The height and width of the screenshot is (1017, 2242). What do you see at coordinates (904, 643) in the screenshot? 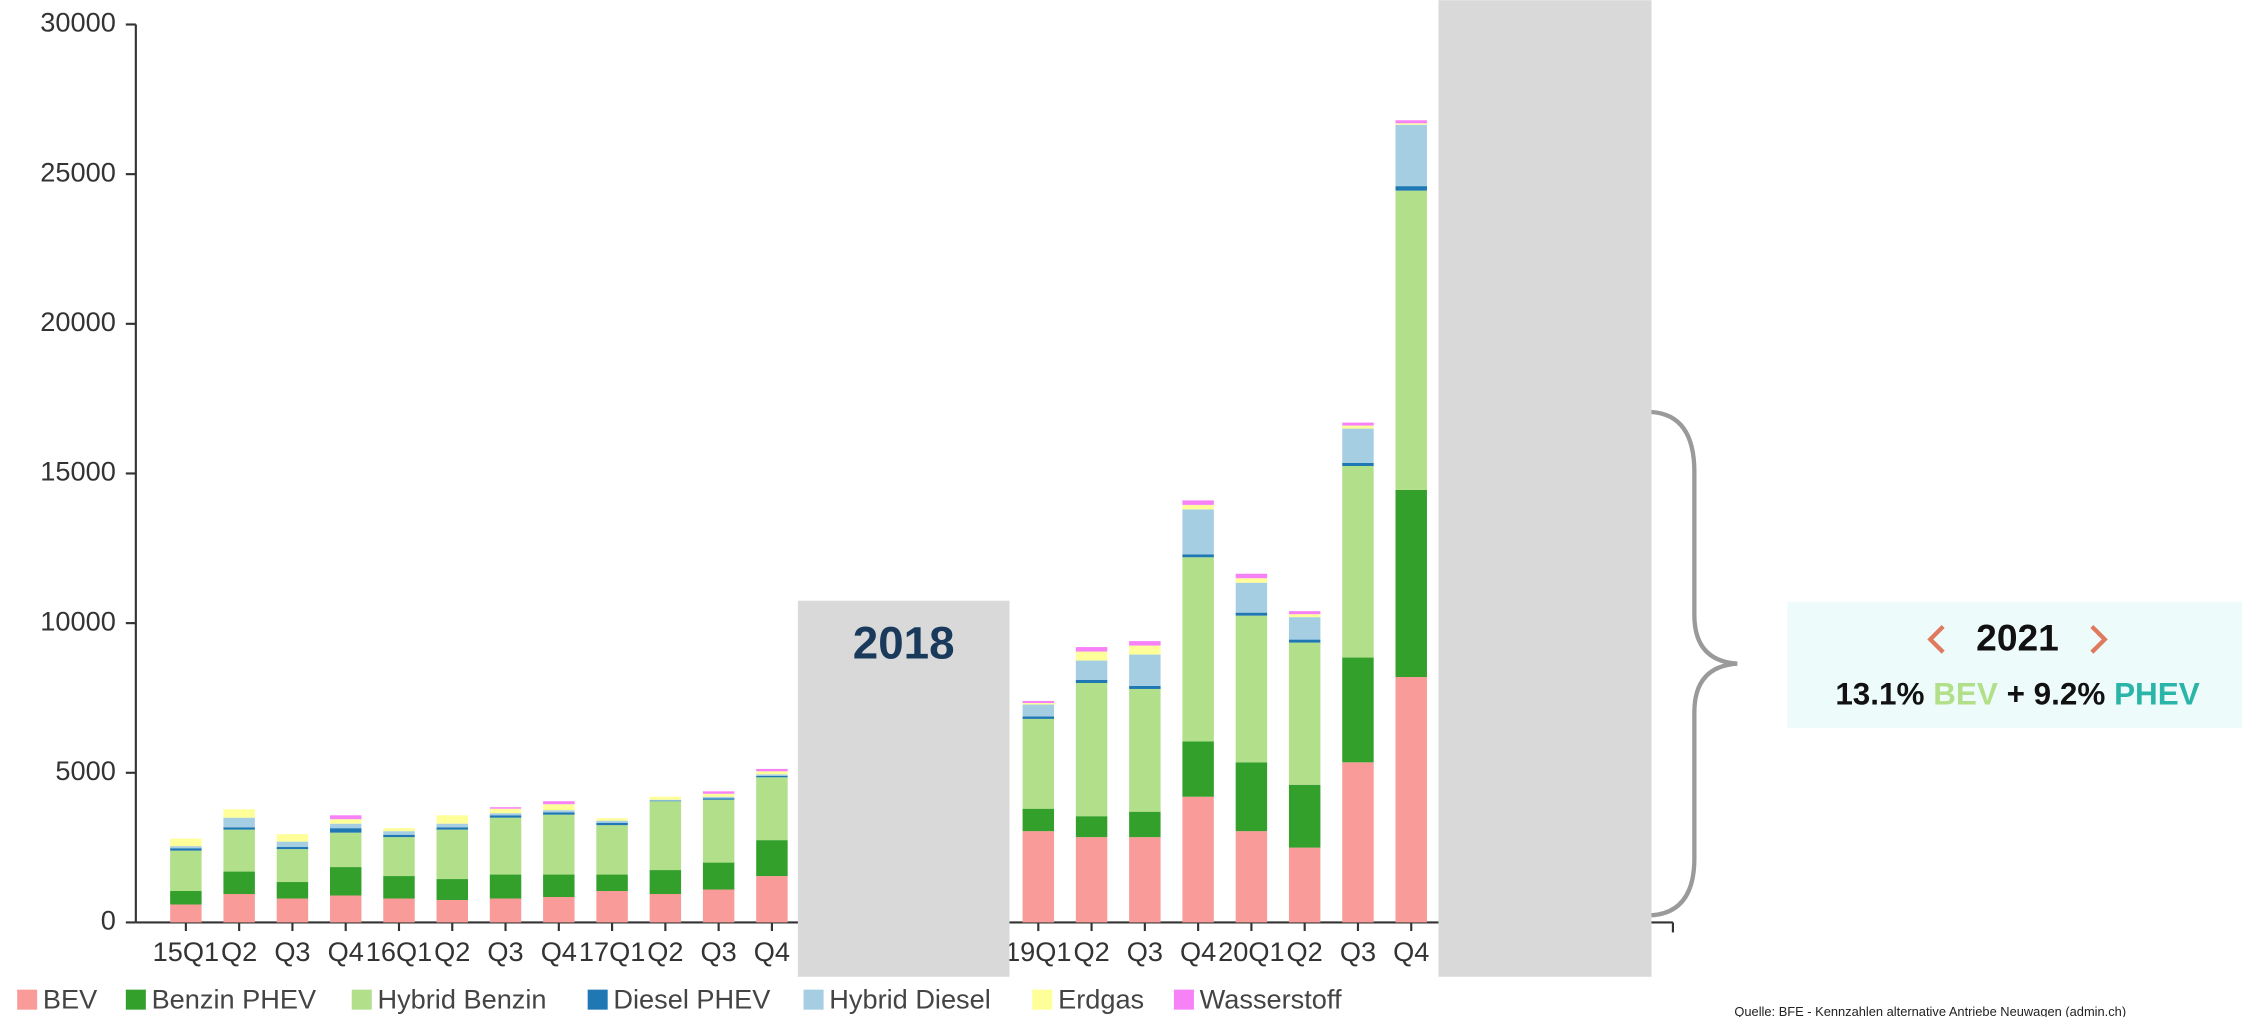
I see `overlay-year: 2018` at bounding box center [904, 643].